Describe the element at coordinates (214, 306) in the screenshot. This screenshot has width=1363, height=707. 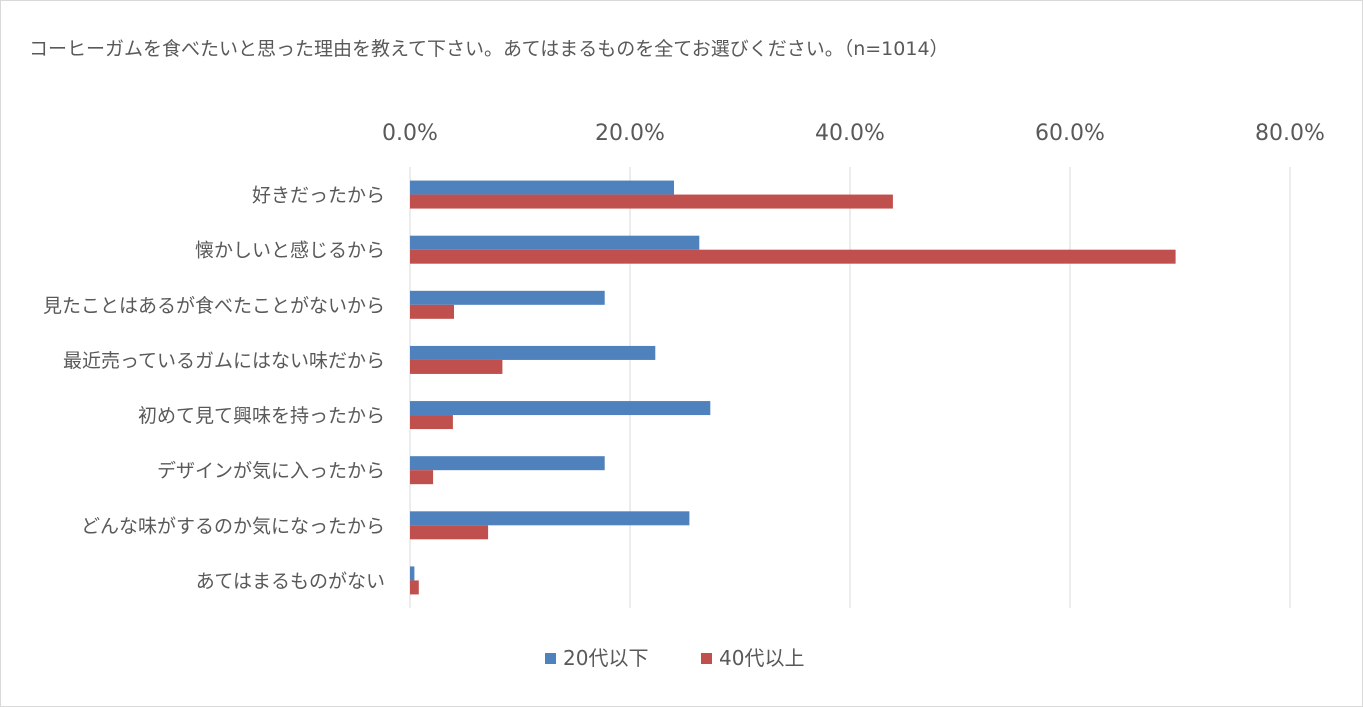
I see `category-label: 見たことはあるが食べたことがないから` at that location.